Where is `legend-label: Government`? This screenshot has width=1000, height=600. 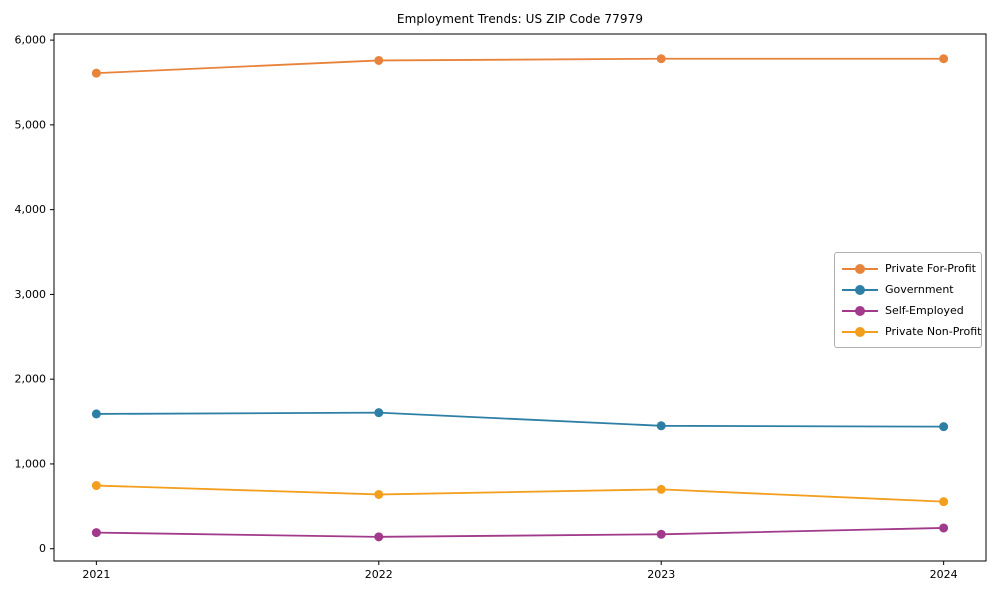
legend-label: Government is located at coordinates (919, 289).